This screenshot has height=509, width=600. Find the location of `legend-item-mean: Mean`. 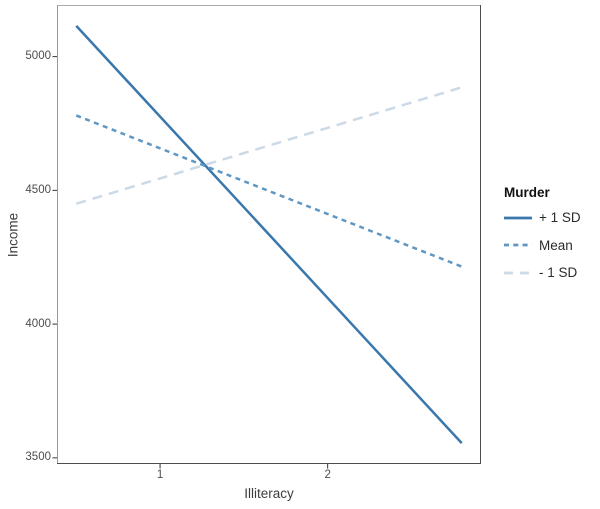

legend-item-mean: Mean is located at coordinates (542, 246).